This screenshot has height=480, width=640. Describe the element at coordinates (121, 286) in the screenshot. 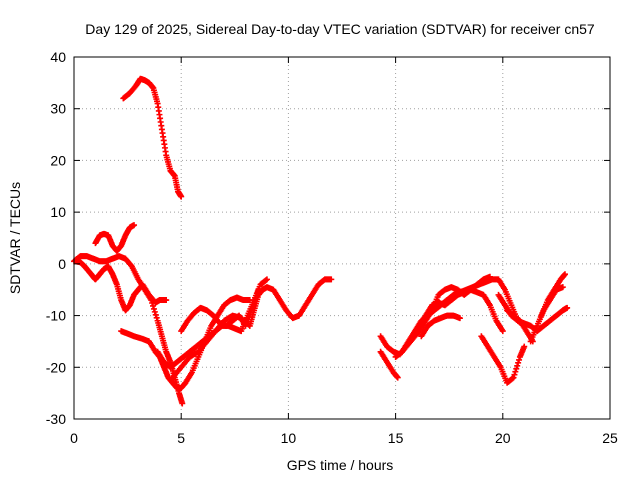

I see `series-track-d` at that location.